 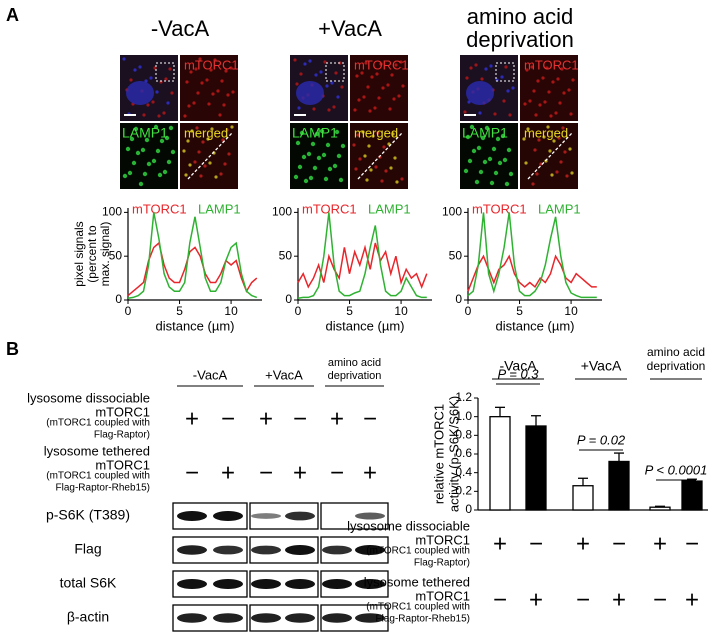 What do you see at coordinates (518, 373) in the screenshot?
I see `p-value: P = 0.3` at bounding box center [518, 373].